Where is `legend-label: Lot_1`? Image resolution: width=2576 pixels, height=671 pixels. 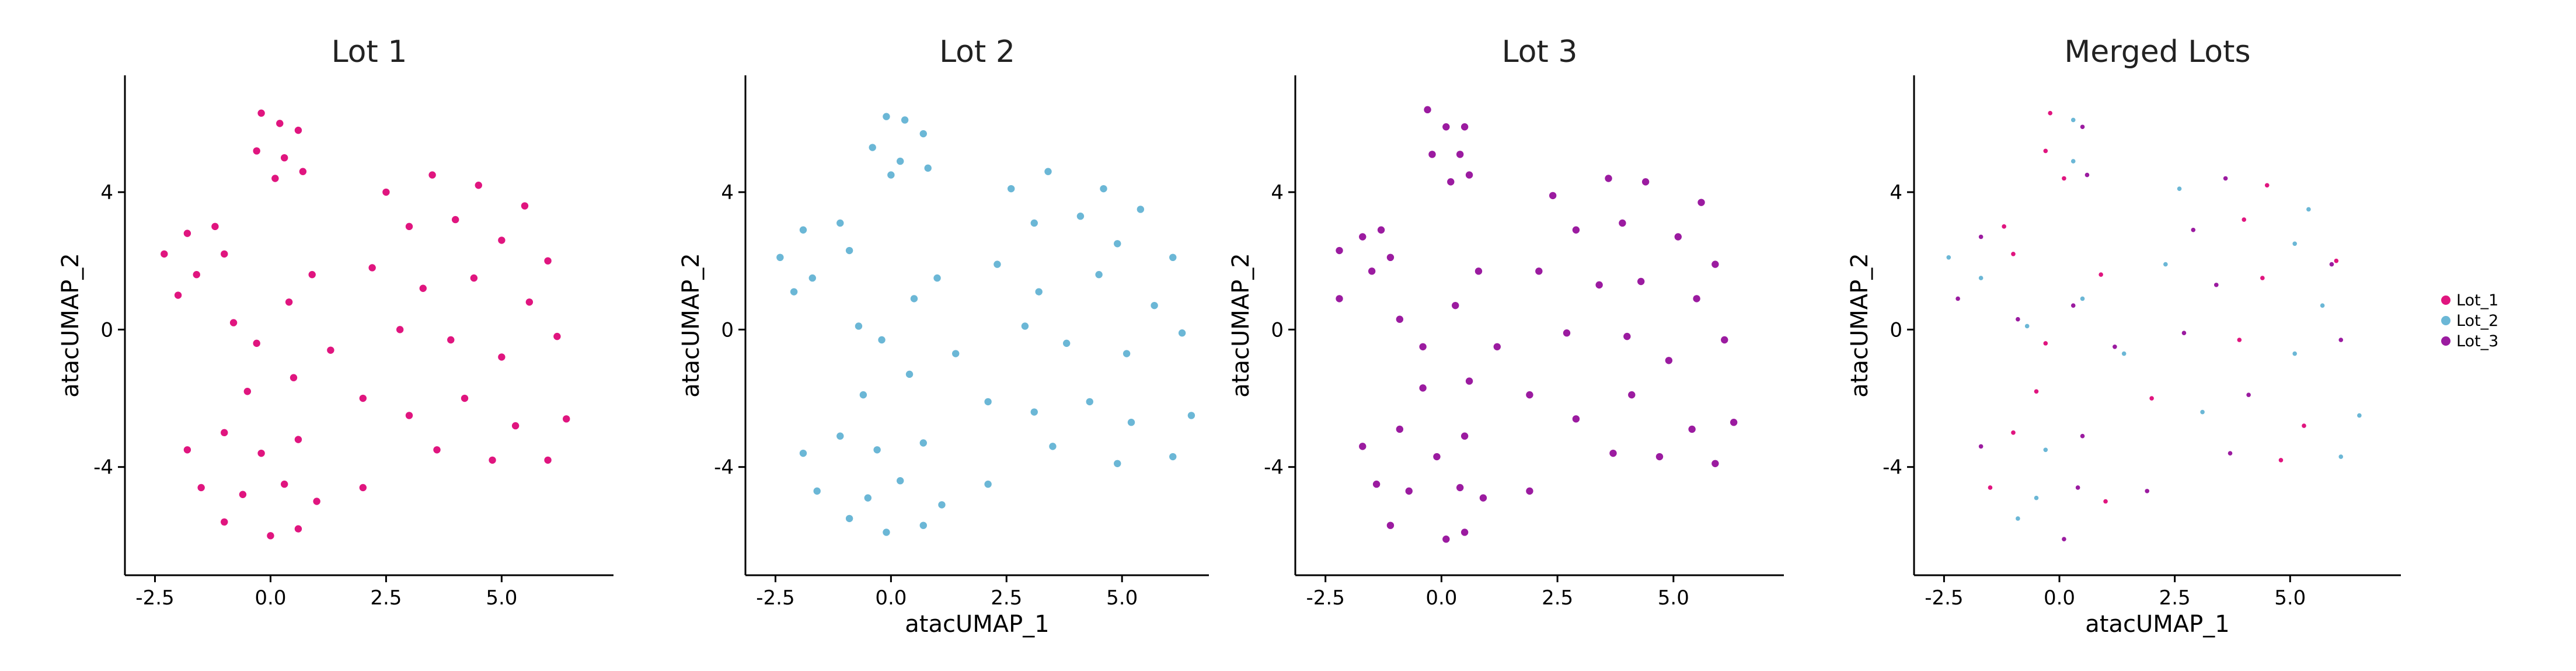 legend-label: Lot_1 is located at coordinates (2477, 300).